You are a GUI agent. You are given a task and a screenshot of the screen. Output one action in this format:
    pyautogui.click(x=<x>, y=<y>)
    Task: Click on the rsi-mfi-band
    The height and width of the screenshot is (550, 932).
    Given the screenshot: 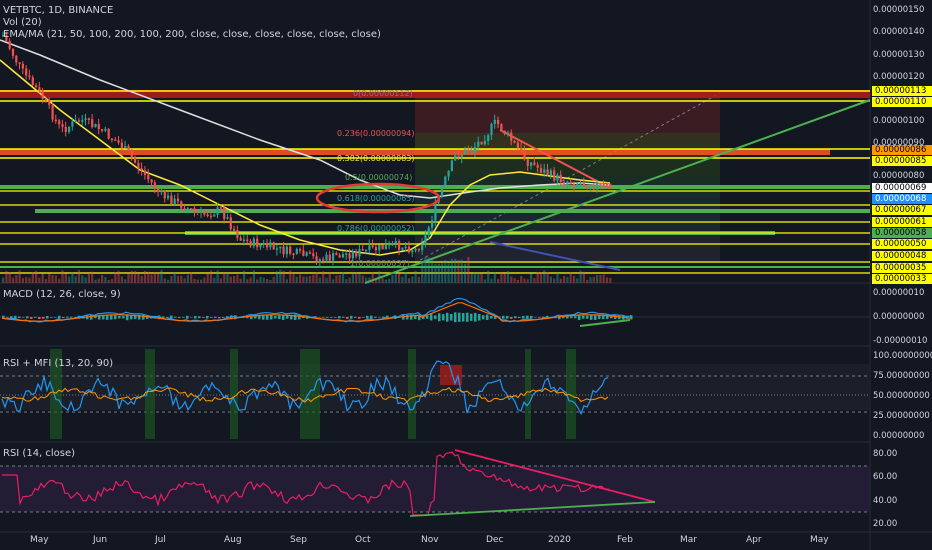 What is the action you would take?
    pyautogui.click(x=435, y=387)
    